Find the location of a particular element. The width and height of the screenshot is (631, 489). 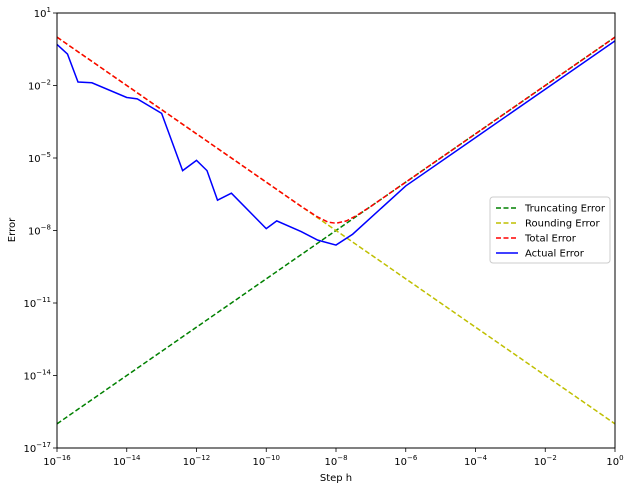

y-tick-label: 10⁻⁸ is located at coordinates (39, 231).